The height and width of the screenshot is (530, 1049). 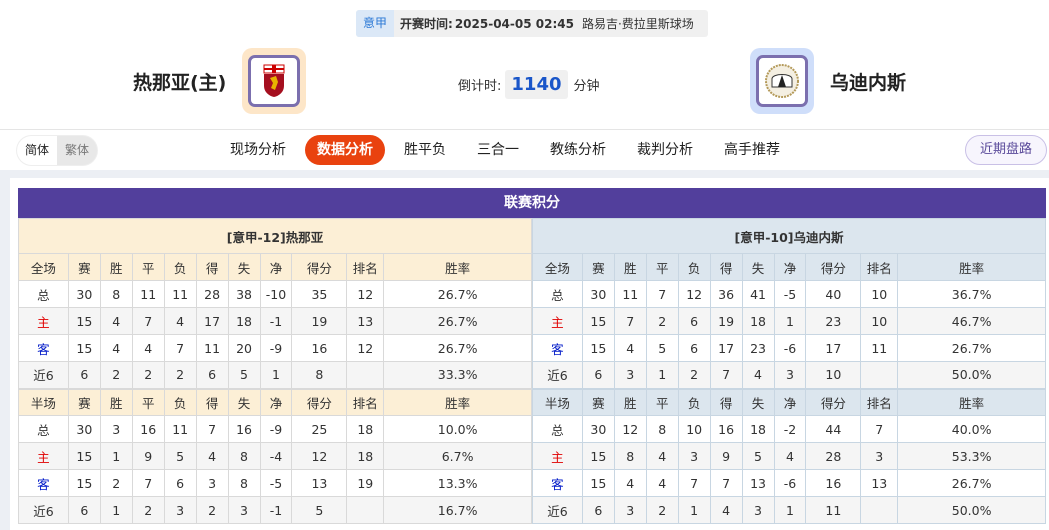 I want to click on tab-referee-analysis: 裁判分析, so click(x=665, y=150).